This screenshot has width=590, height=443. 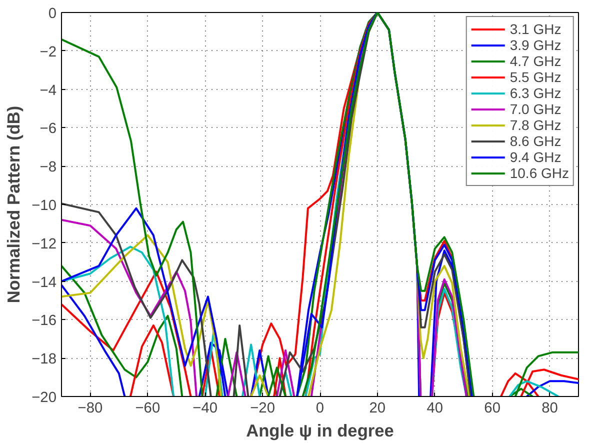 What do you see at coordinates (44, 244) in the screenshot?
I see `y-tick-label: −12` at bounding box center [44, 244].